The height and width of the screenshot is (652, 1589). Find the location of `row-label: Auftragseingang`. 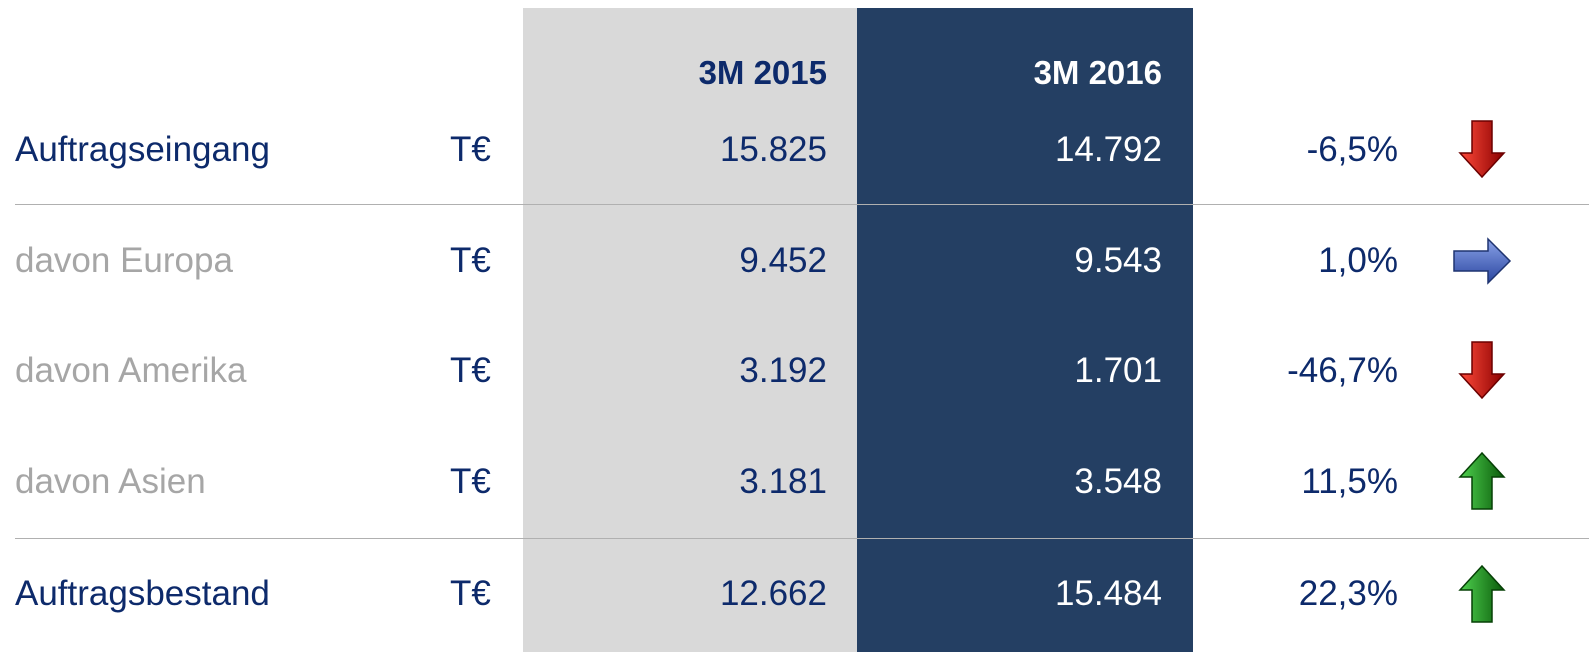

row-label: Auftragseingang is located at coordinates (142, 149).